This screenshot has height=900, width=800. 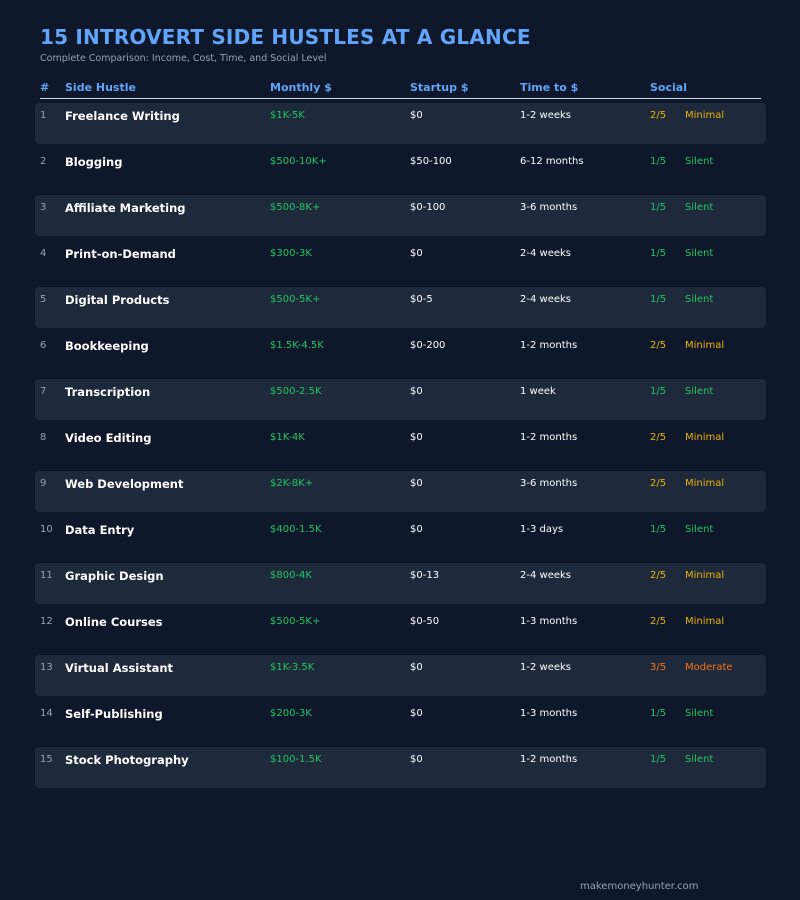 I want to click on row-monthly: $1K-4K, so click(x=287, y=437).